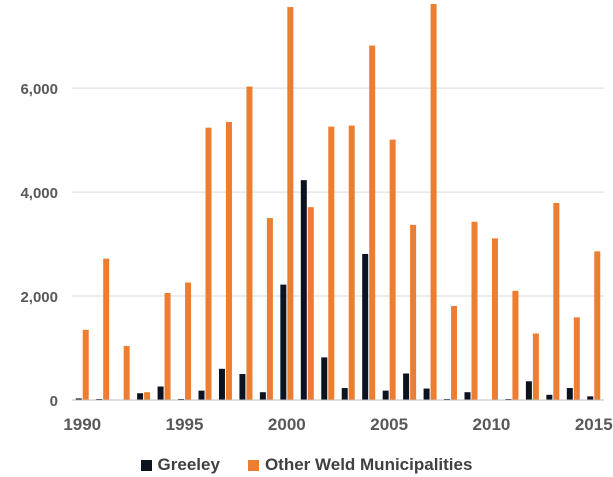  I want to click on bar-other-weld-2011, so click(515, 345).